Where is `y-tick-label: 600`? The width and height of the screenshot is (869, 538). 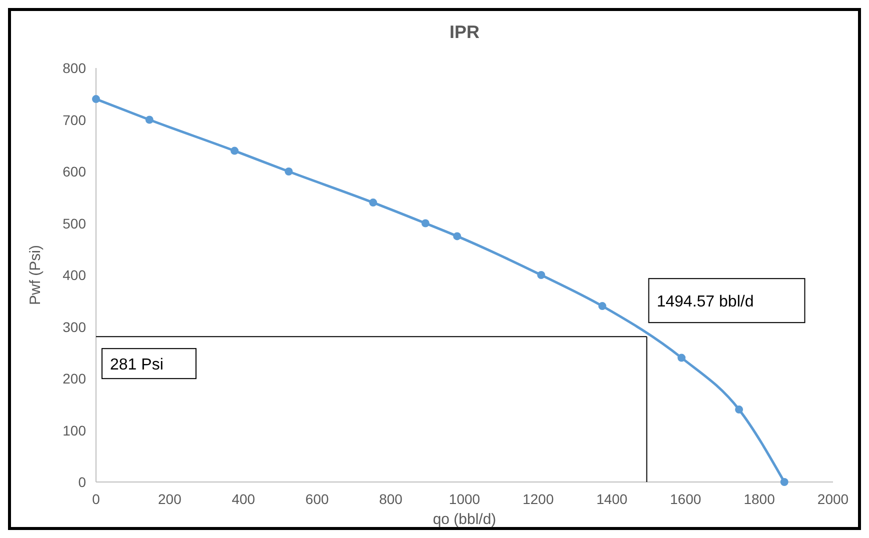
y-tick-label: 600 is located at coordinates (74, 172).